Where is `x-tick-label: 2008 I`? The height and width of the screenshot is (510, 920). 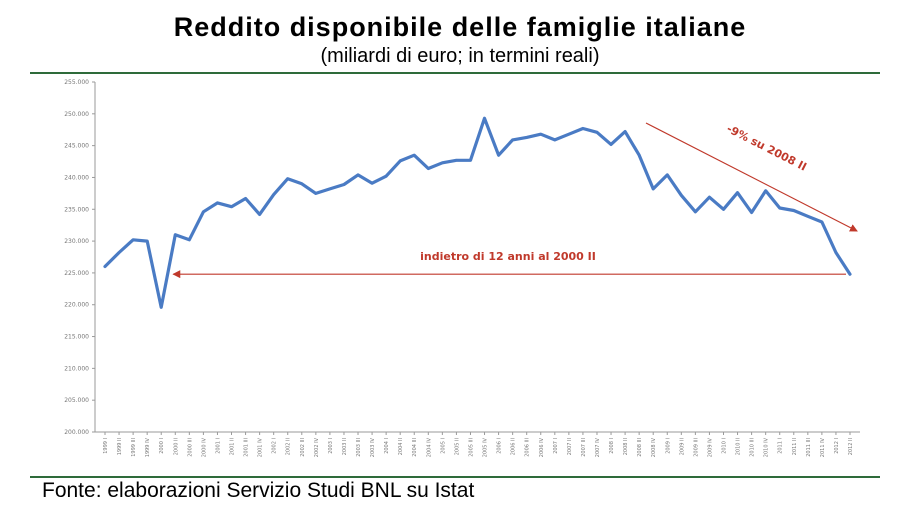 x-tick-label: 2008 I is located at coordinates (612, 446).